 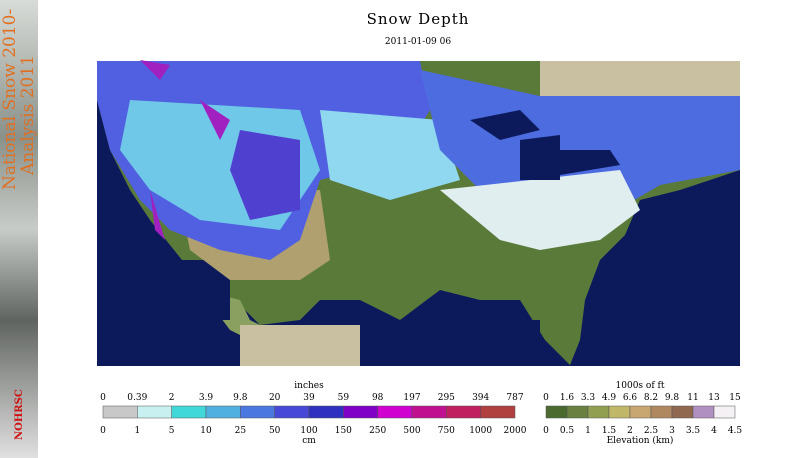 What do you see at coordinates (418, 42) in the screenshot?
I see `timestamp: 2011-01-09 06` at bounding box center [418, 42].